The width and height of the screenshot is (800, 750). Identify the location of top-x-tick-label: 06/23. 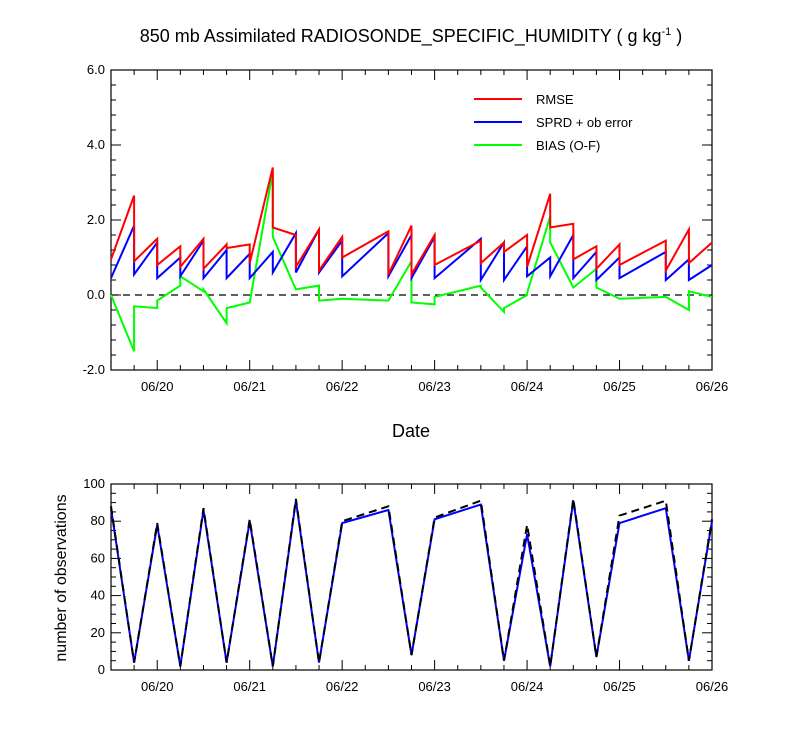
(434, 386).